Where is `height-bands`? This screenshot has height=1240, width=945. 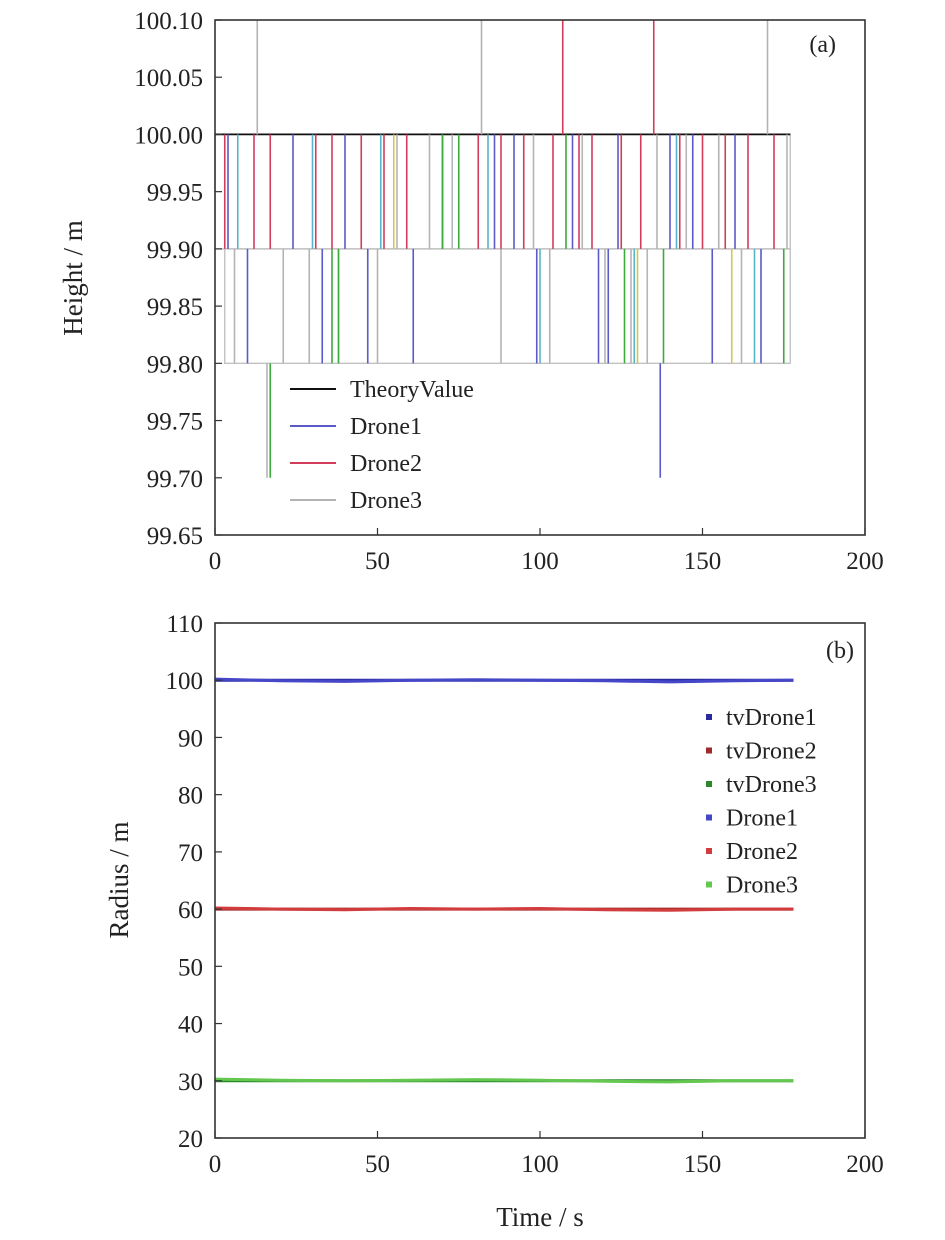
height-bands is located at coordinates (502, 249).